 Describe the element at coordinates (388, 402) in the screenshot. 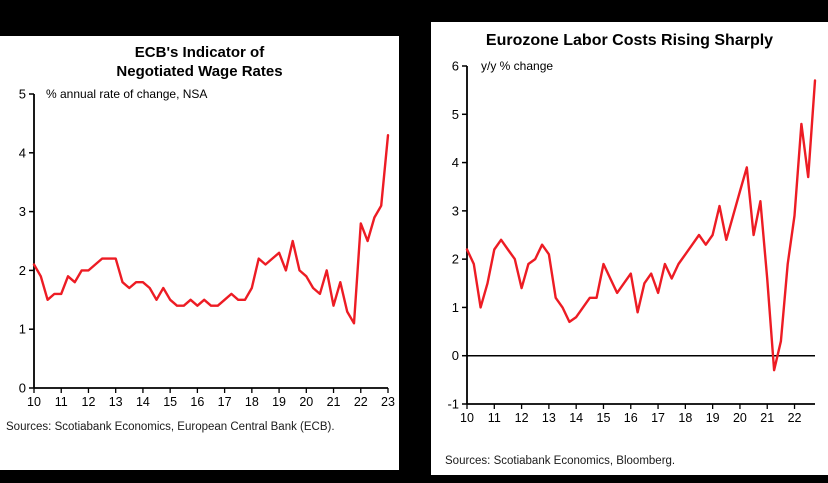

I see `svg-text: 23` at that location.